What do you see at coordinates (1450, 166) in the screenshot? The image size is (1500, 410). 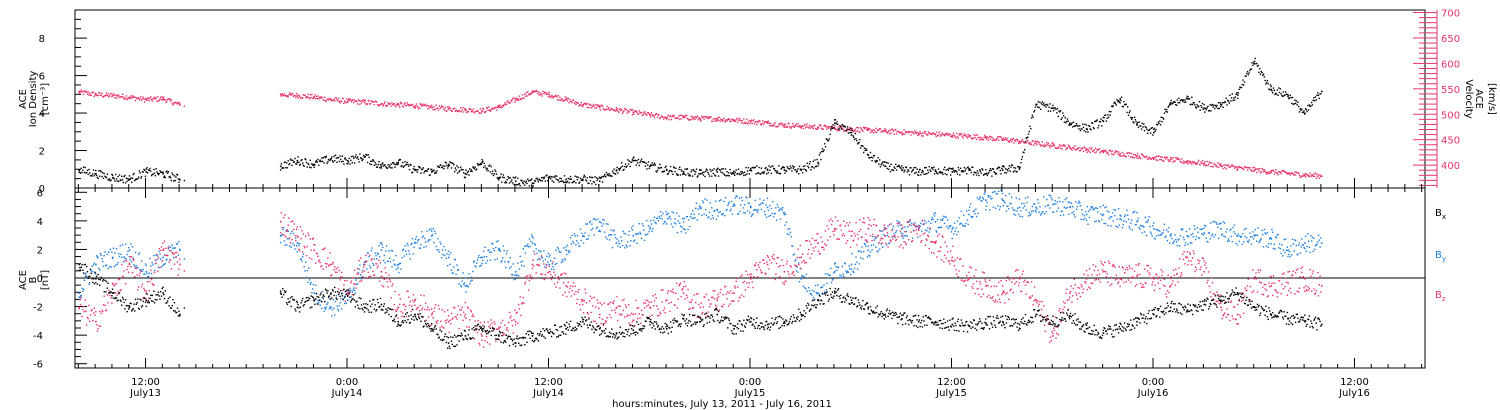 I see `top-right-tick-label: 400` at bounding box center [1450, 166].